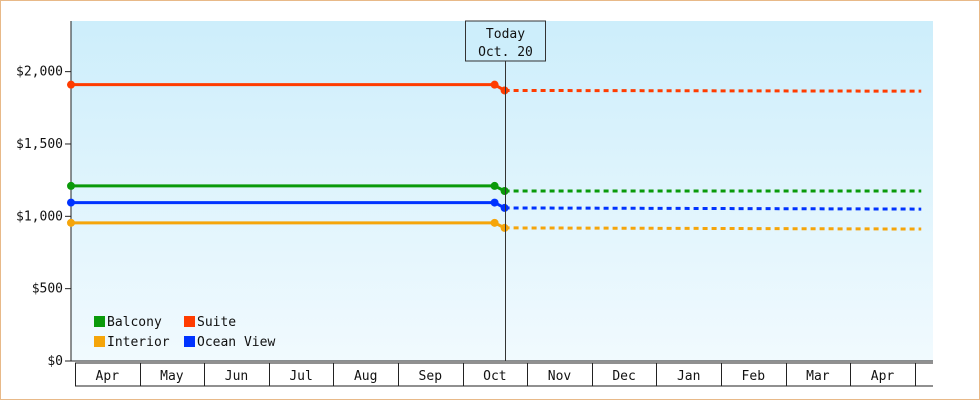 Image resolution: width=980 pixels, height=401 pixels. I want to click on x-tick-label: Jul, so click(300, 376).